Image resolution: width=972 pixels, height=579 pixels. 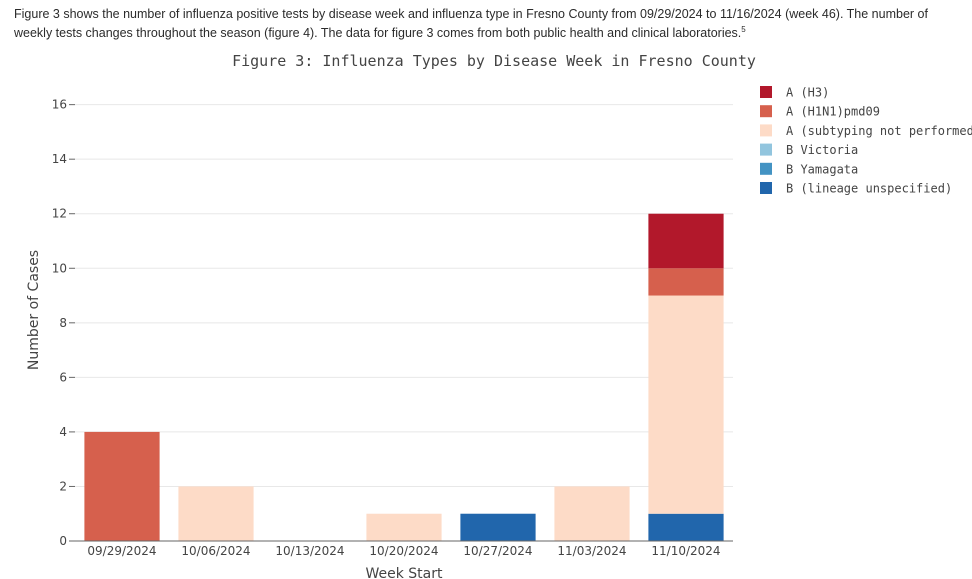 What do you see at coordinates (822, 169) in the screenshot?
I see `legend-label: B Yamagata` at bounding box center [822, 169].